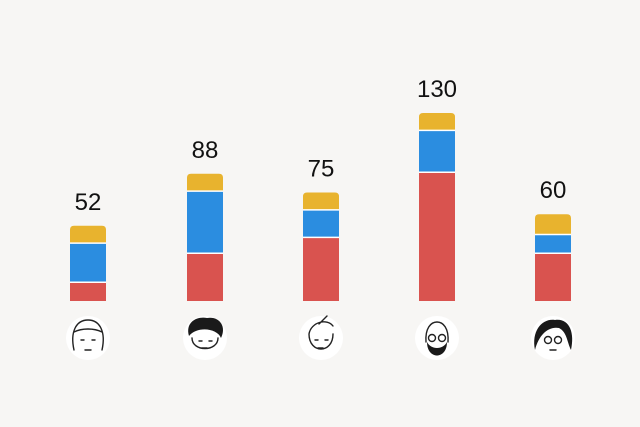  What do you see at coordinates (553, 190) in the screenshot?
I see `total-label: 60` at bounding box center [553, 190].